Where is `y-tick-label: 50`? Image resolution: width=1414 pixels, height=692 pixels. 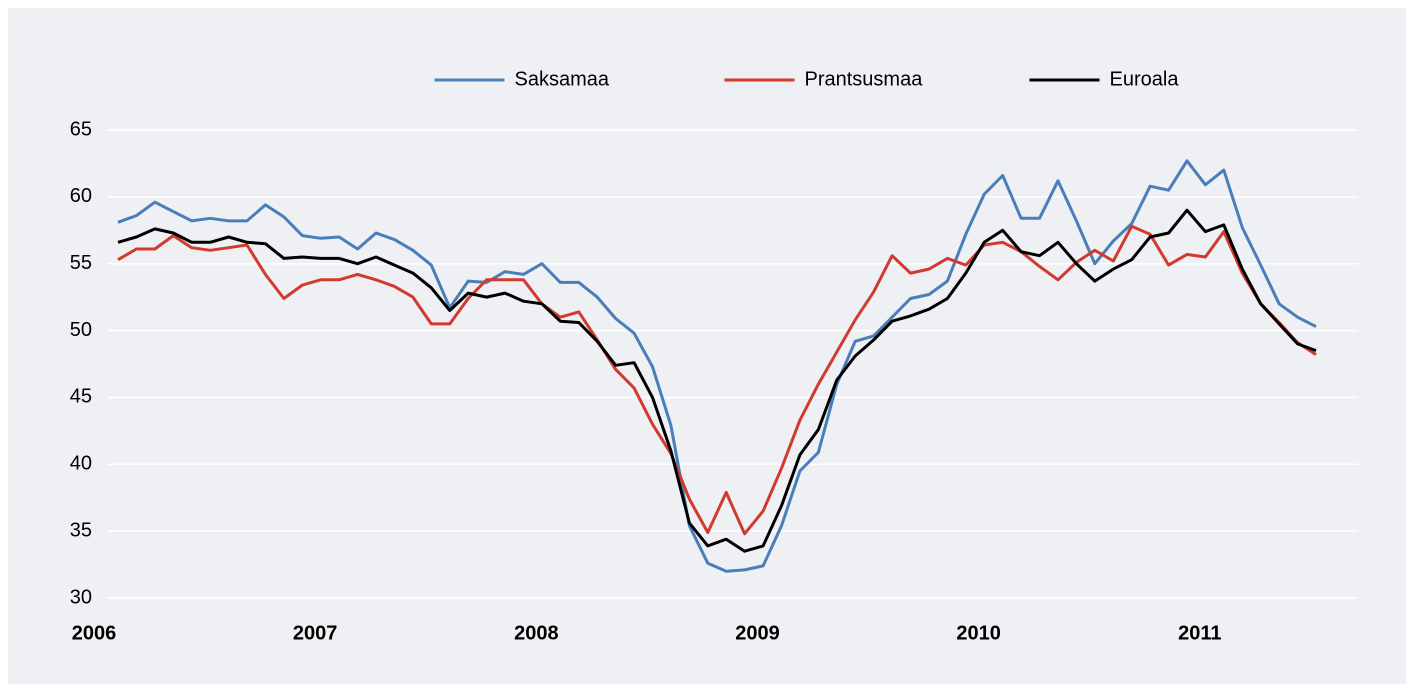 y-tick-label: 50 is located at coordinates (81, 330).